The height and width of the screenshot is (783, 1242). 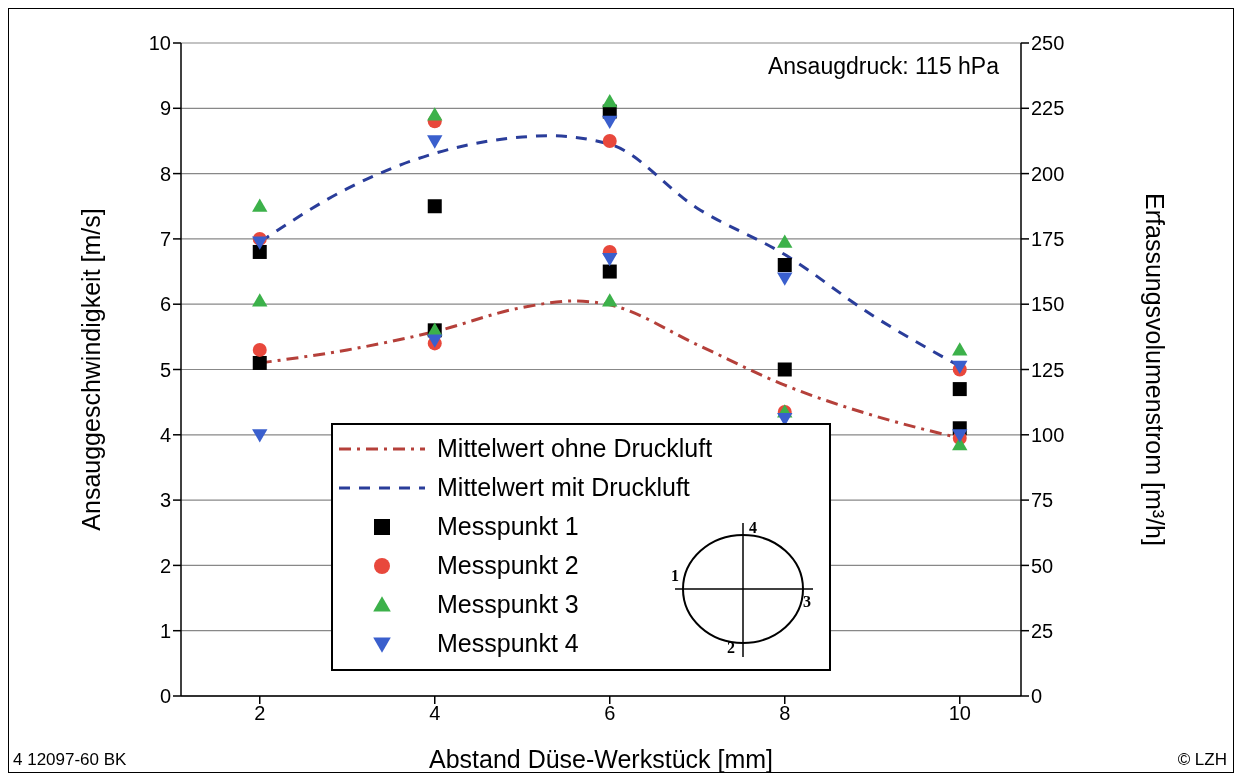 I want to click on y2-tick-label: 225, so click(x=1048, y=108).